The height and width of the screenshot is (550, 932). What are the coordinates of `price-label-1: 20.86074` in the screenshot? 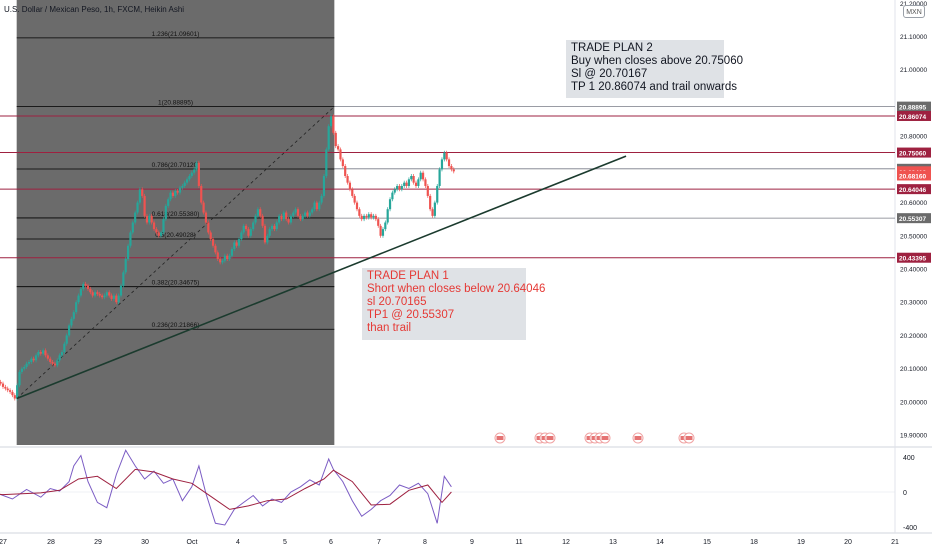 It's located at (912, 117).